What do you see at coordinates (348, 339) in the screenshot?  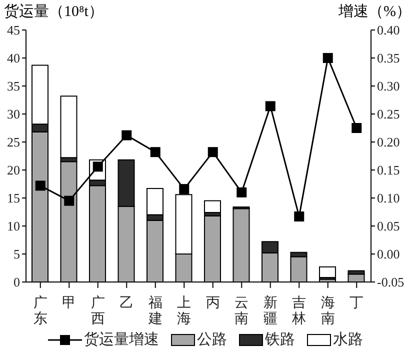 I see `legend-label: 水路` at bounding box center [348, 339].